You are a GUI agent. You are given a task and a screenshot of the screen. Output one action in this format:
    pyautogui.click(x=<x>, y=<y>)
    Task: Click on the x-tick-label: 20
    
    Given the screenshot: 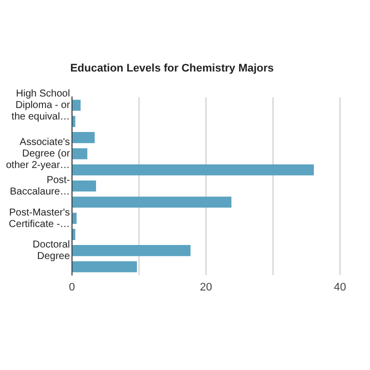 What is the action you would take?
    pyautogui.click(x=206, y=287)
    